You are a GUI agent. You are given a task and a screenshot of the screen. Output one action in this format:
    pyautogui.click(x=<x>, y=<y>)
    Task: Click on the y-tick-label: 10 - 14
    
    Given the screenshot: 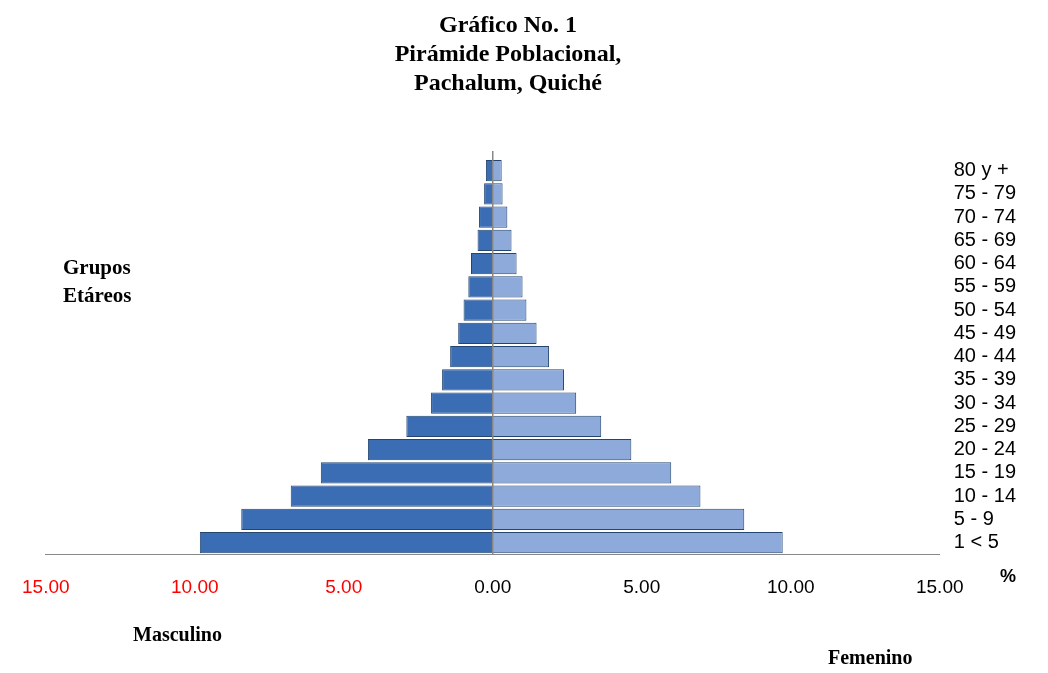 What is the action you would take?
    pyautogui.click(x=984, y=494)
    